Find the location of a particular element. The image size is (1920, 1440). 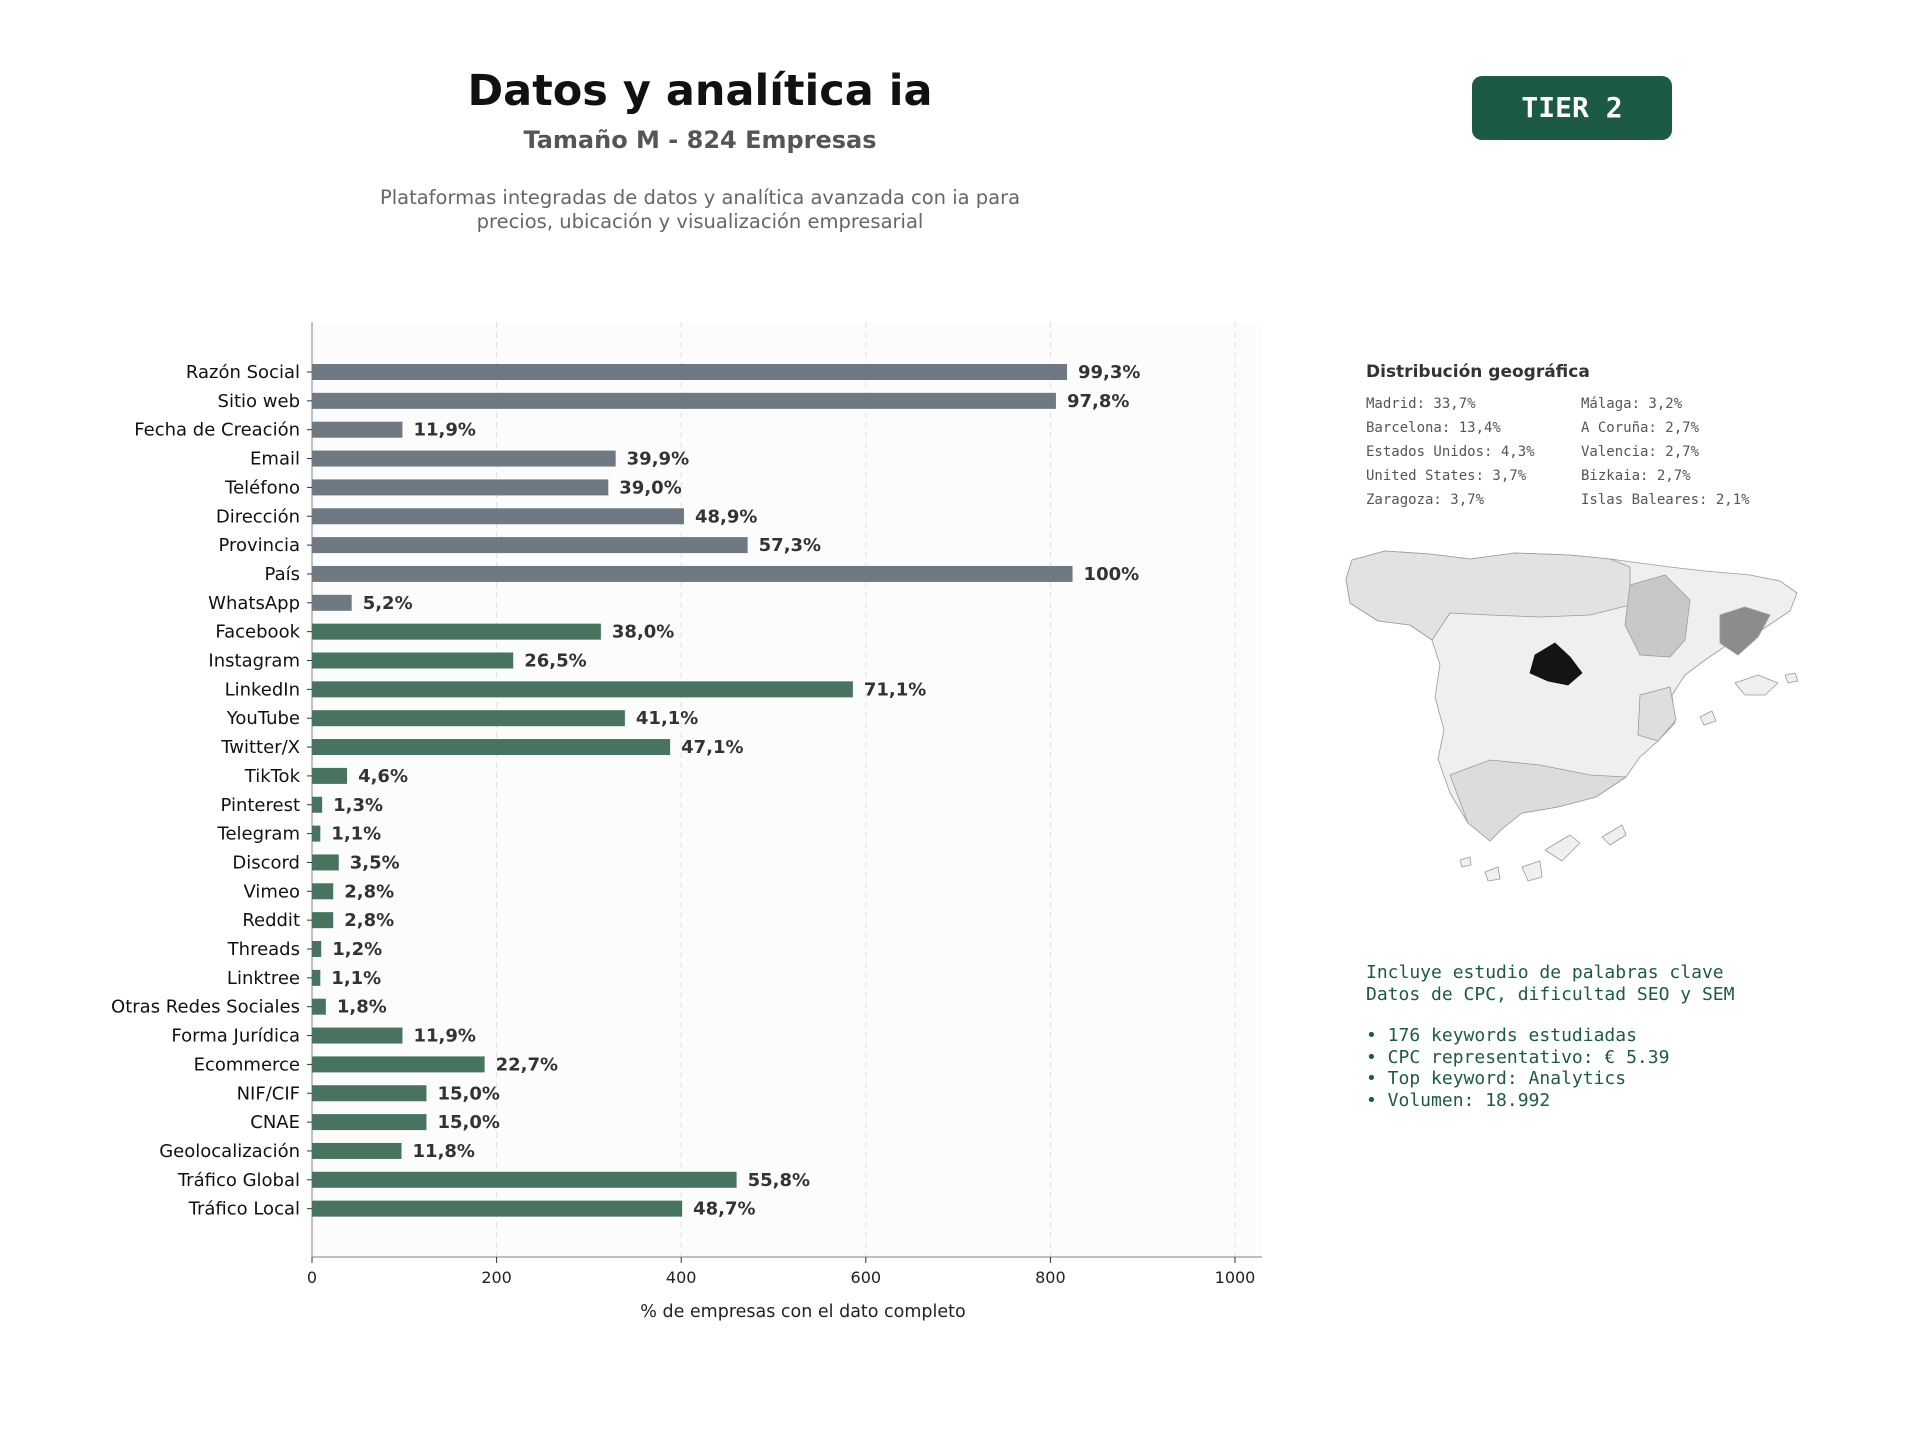

x-tick-label: 0 is located at coordinates (312, 1277).